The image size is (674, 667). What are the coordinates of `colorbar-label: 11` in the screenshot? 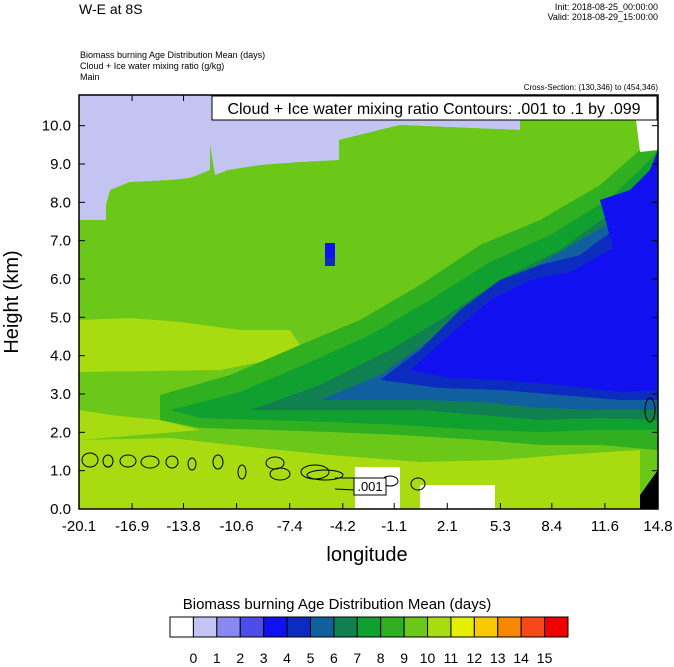 It's located at (451, 658).